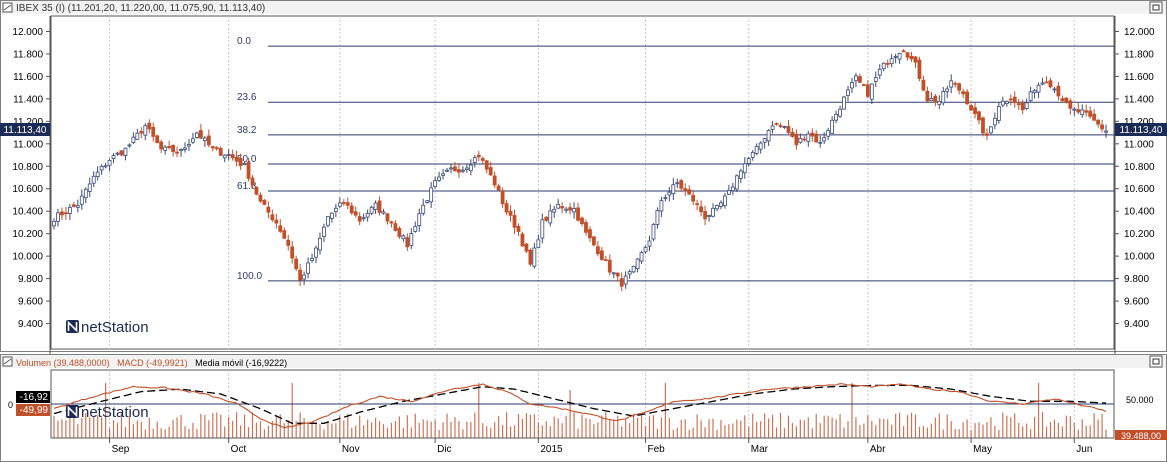  What do you see at coordinates (247, 186) in the screenshot?
I see `fibonacci-label: 61.8` at bounding box center [247, 186].